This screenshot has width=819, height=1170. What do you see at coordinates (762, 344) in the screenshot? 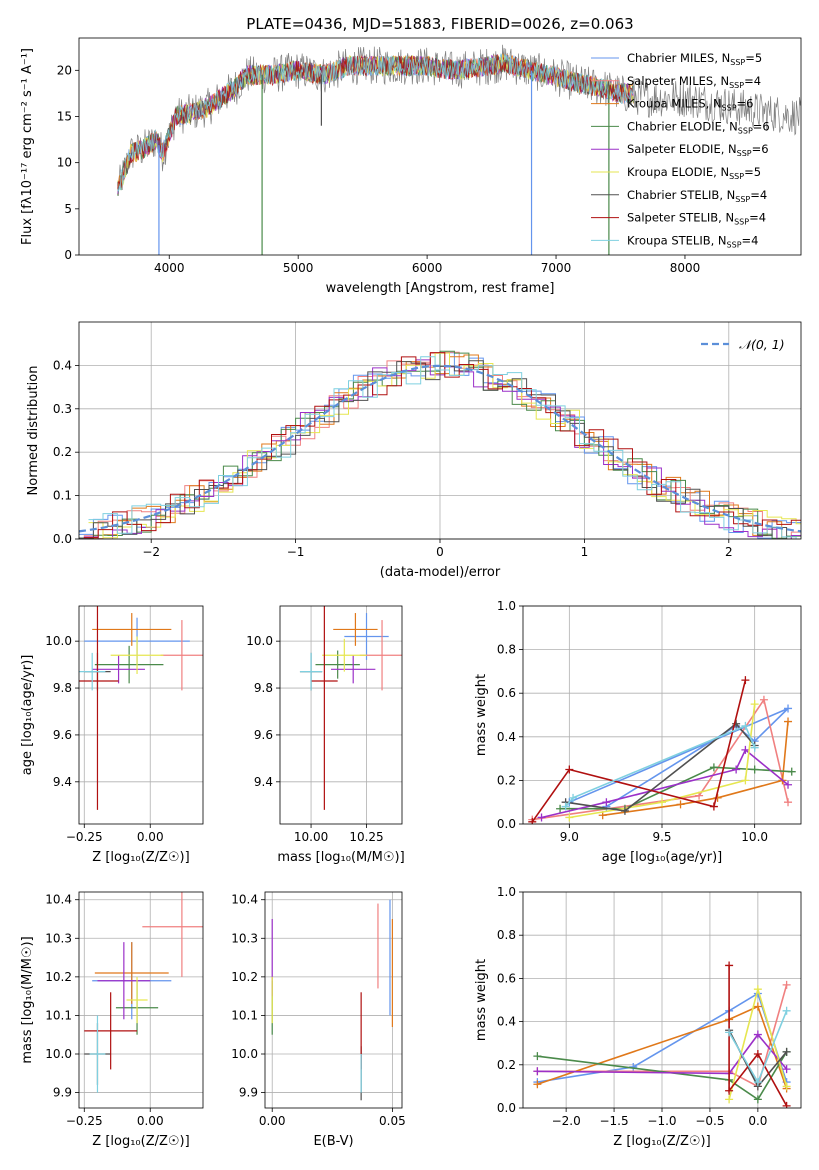
I see `legend-label: 𝒩(0, 1)` at bounding box center [762, 344].